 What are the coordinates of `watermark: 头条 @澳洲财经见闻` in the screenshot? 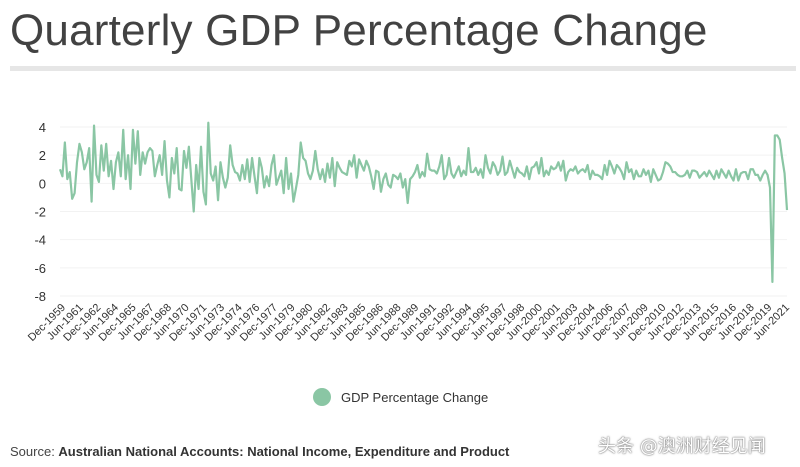 It's located at (682, 446).